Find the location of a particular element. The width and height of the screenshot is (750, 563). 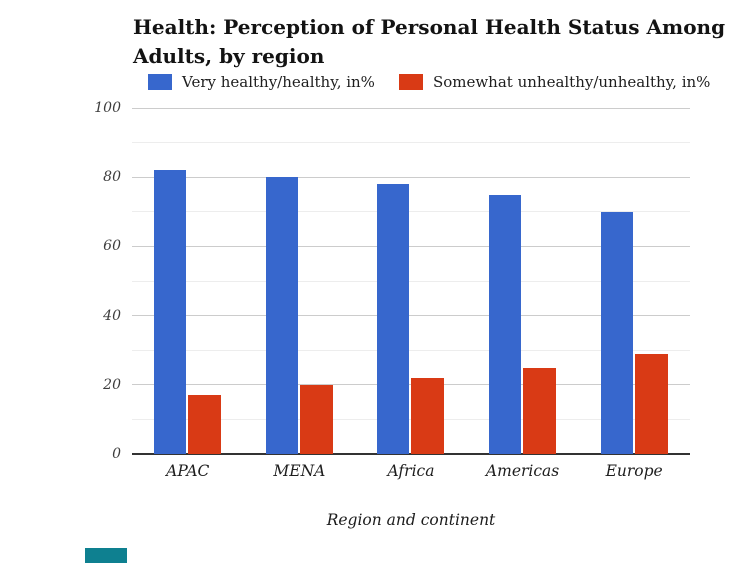

y-tick-label-0: 0 is located at coordinates (116, 454).